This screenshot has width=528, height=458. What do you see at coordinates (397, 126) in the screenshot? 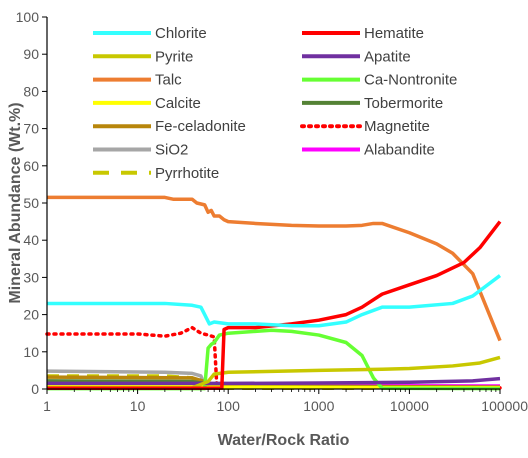
I see `legend-label: Magnetite` at bounding box center [397, 126].